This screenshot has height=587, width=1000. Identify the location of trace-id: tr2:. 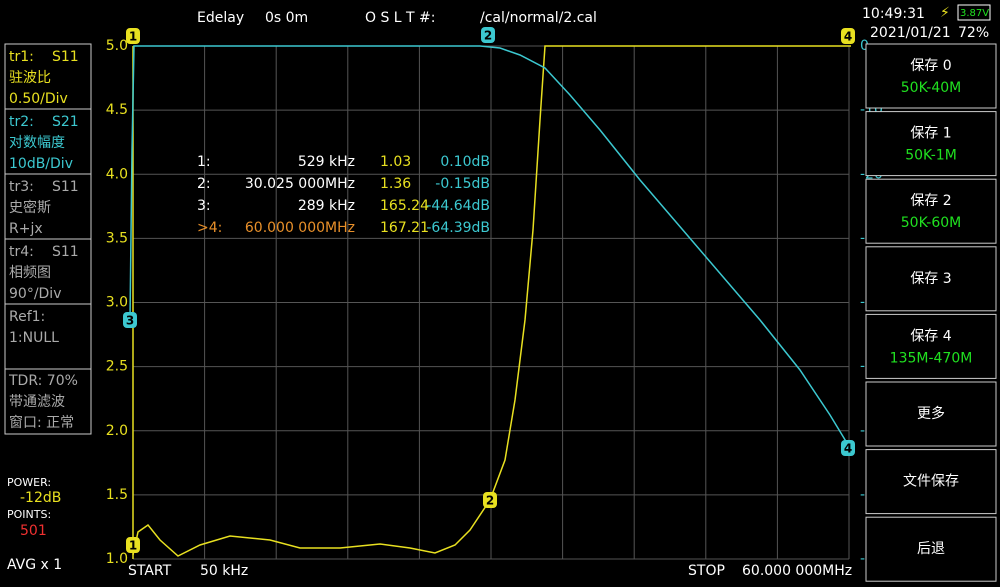
(21, 122).